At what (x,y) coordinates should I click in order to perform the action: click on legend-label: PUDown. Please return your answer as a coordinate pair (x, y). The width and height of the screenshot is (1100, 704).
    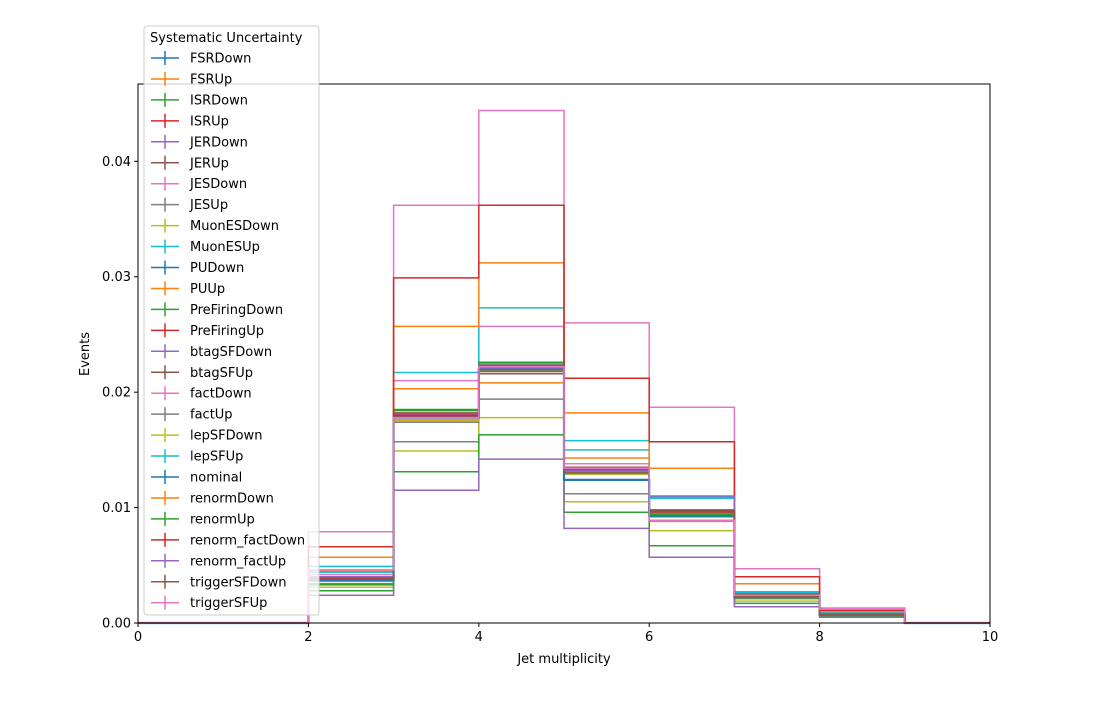
    Looking at the image, I should click on (217, 268).